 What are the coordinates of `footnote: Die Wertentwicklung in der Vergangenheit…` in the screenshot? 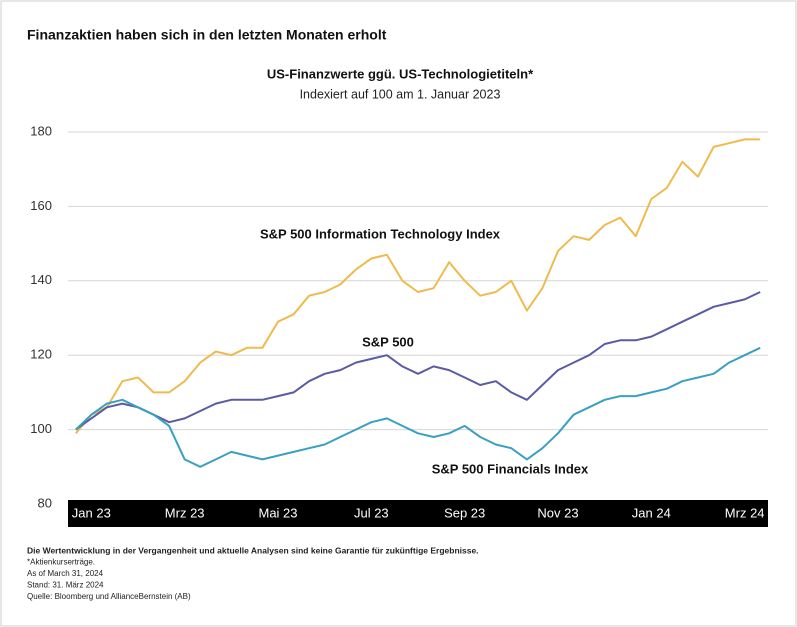 It's located at (253, 550).